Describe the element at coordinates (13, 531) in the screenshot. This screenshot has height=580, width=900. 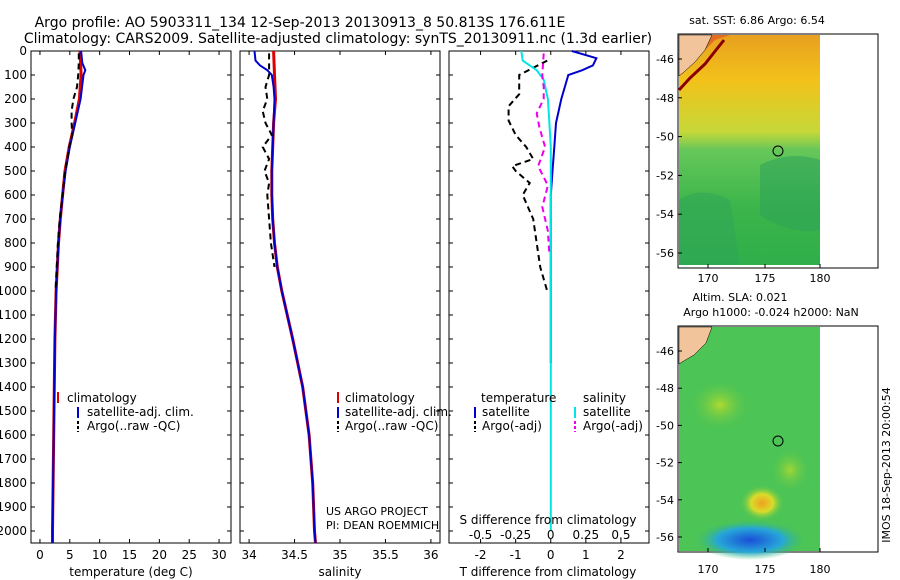
I see `depth-tick-label: 2000` at that location.